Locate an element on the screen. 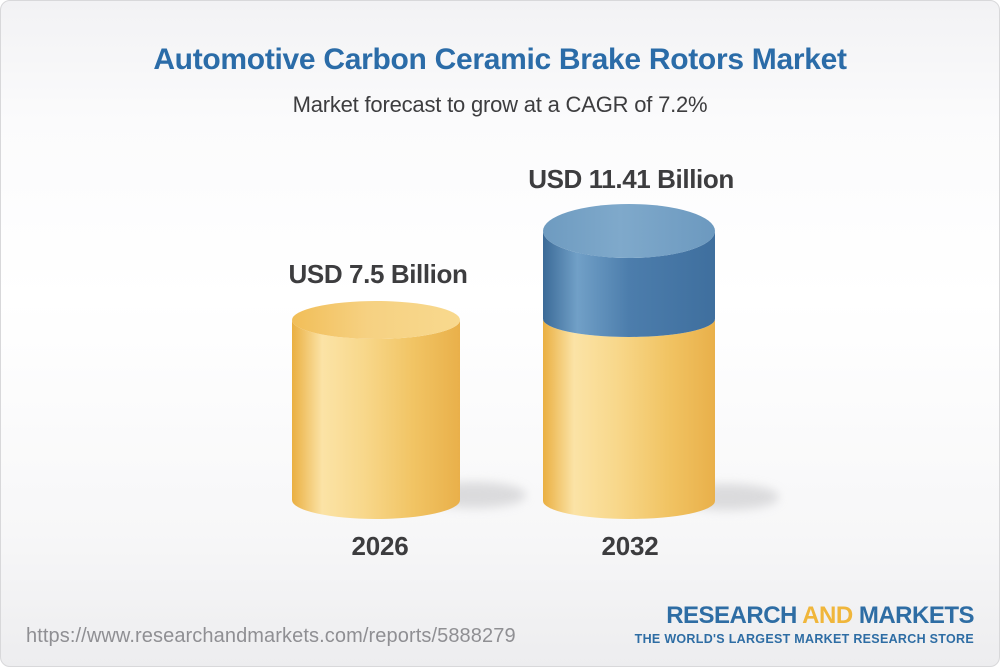 Image resolution: width=1000 pixels, height=667 pixels. value-label-2026: USD 7.5 Billion is located at coordinates (378, 274).